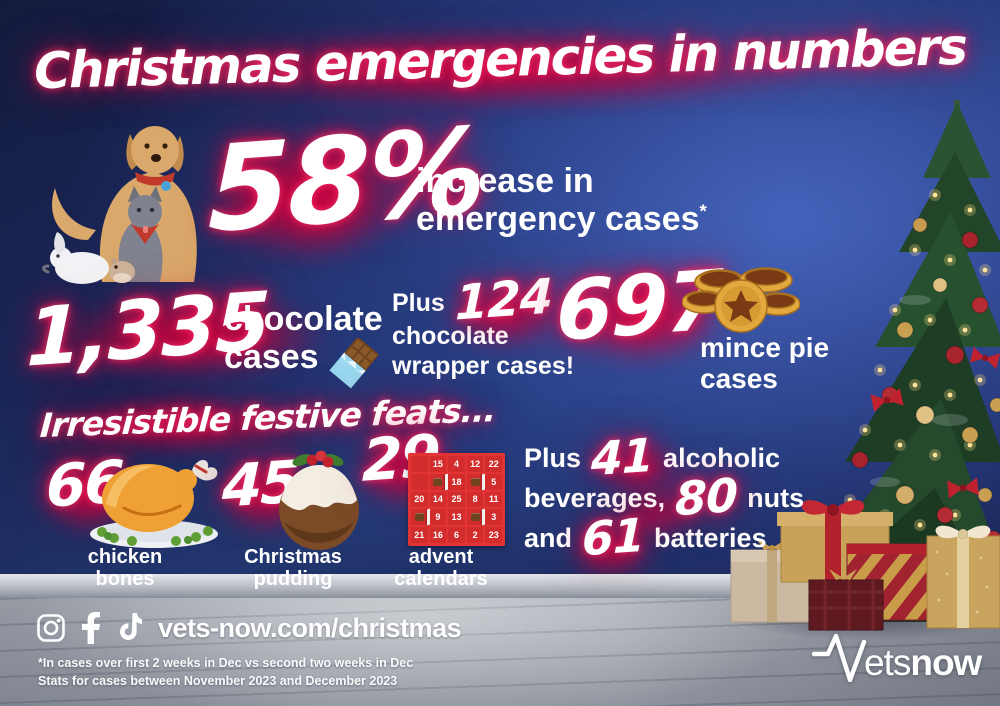 The width and height of the screenshot is (1000, 706). I want to click on advent-cell: 4, so click(456, 464).